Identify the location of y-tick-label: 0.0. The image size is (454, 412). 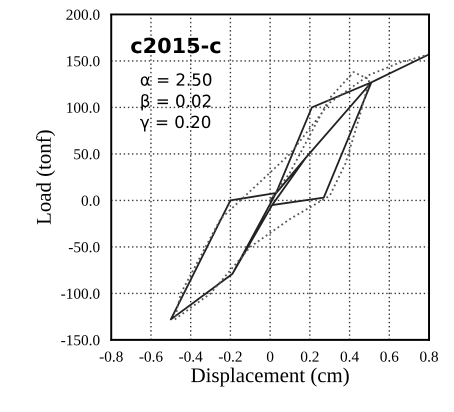
(91, 201).